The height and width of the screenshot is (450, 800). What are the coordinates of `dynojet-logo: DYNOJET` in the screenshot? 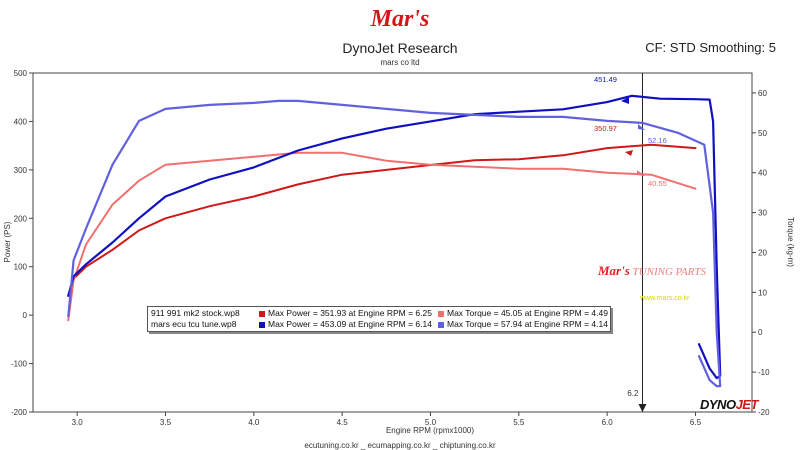 It's located at (729, 404).